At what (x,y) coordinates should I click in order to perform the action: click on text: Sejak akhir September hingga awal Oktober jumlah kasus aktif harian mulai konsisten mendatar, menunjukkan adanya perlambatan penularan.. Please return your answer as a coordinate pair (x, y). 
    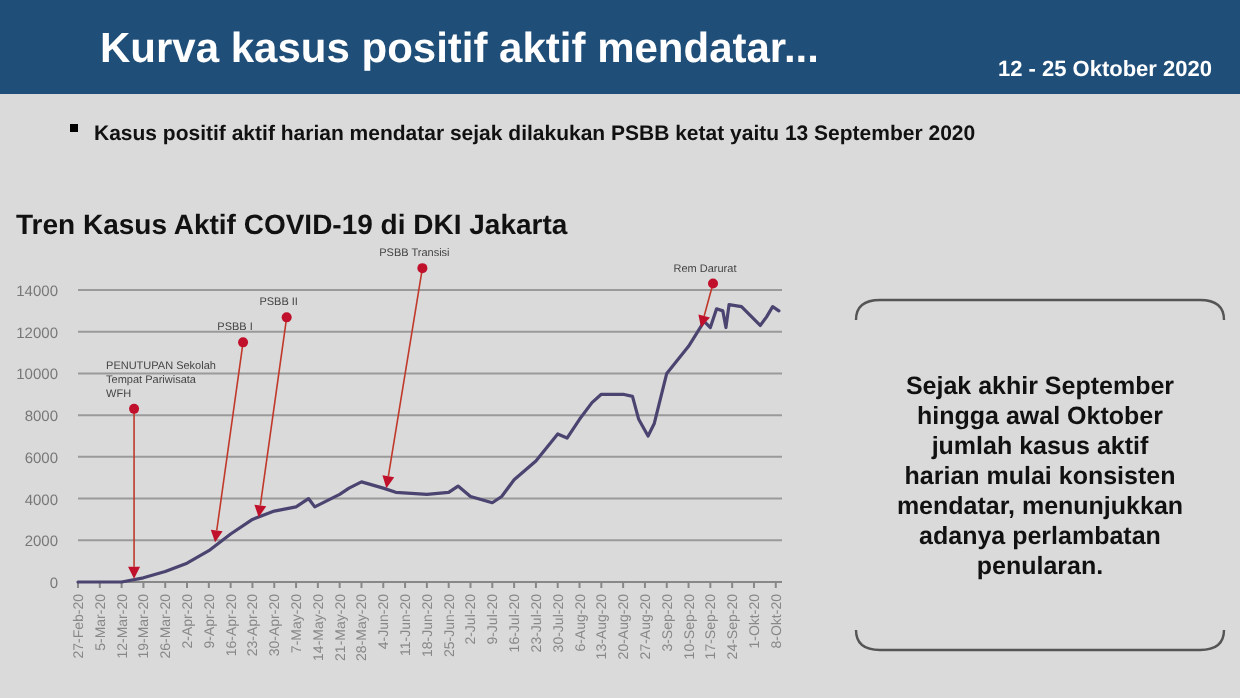
    Looking at the image, I should click on (1040, 476).